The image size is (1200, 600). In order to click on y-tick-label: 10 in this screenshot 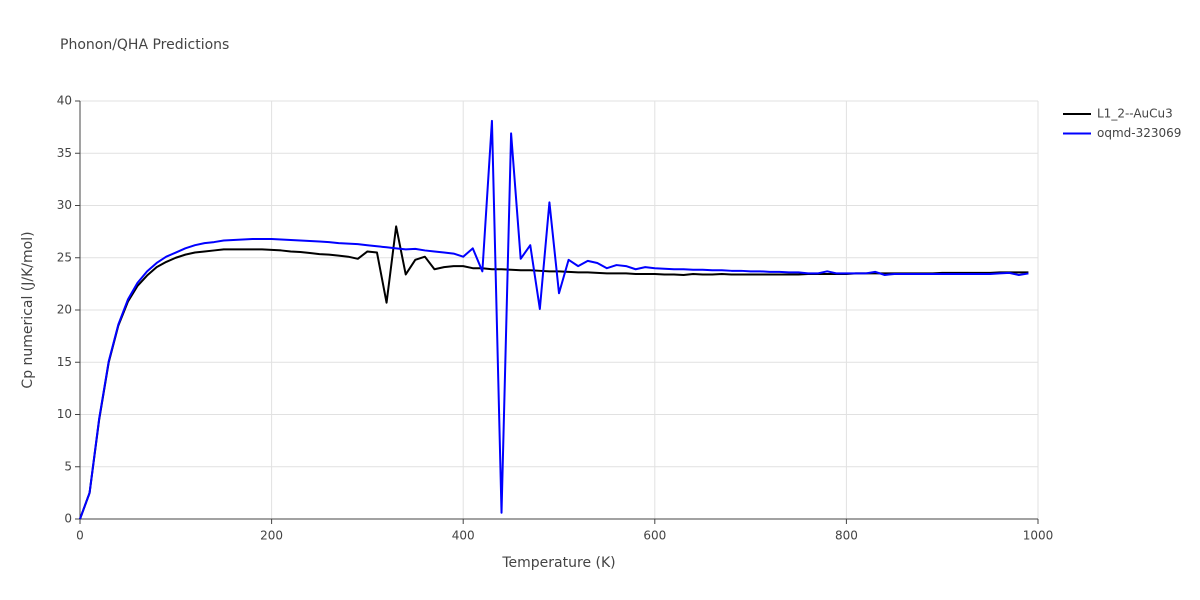, I will do `click(64, 414)`.